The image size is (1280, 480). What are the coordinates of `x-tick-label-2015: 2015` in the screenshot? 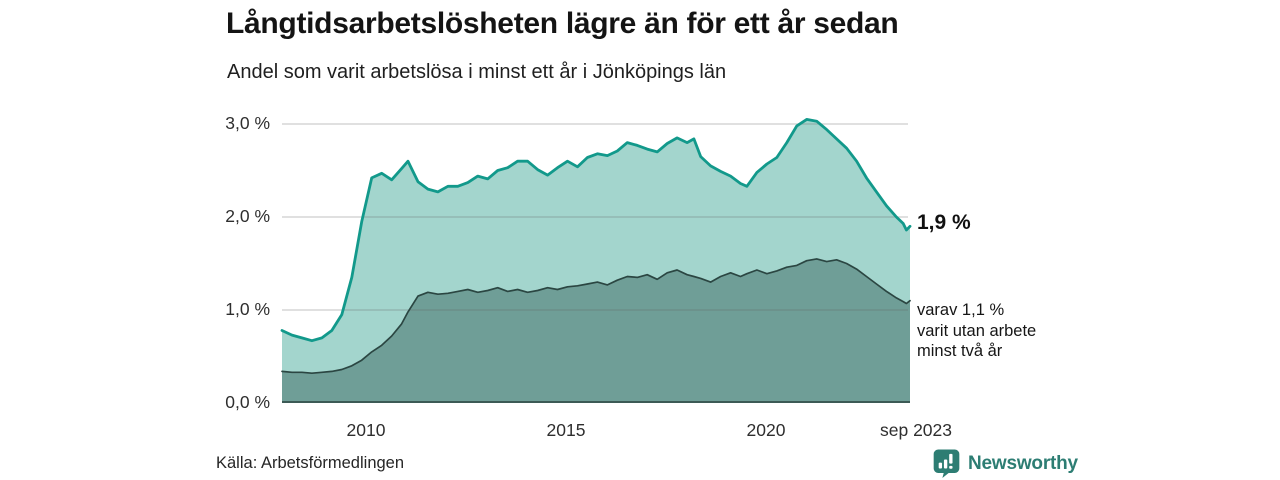 It's located at (566, 430).